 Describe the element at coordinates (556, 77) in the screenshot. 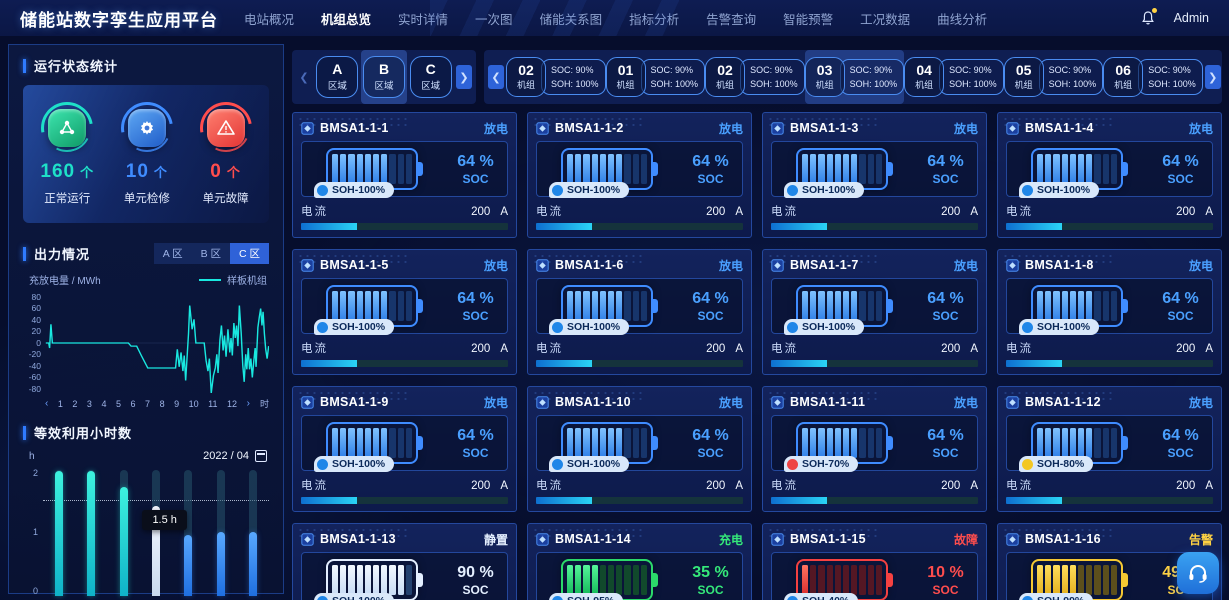

I see `unit-chip-02-1: 02 机组 SOC: 90% SOH: 100%` at that location.